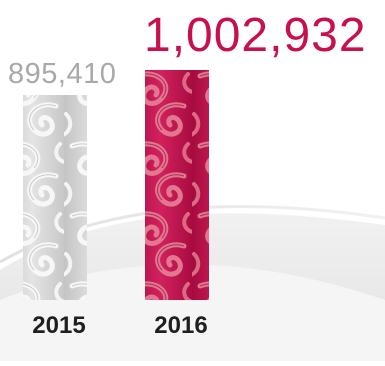 The height and width of the screenshot is (366, 385). Describe the element at coordinates (255, 35) in the screenshot. I see `value-label-2016: 1,002,932` at that location.